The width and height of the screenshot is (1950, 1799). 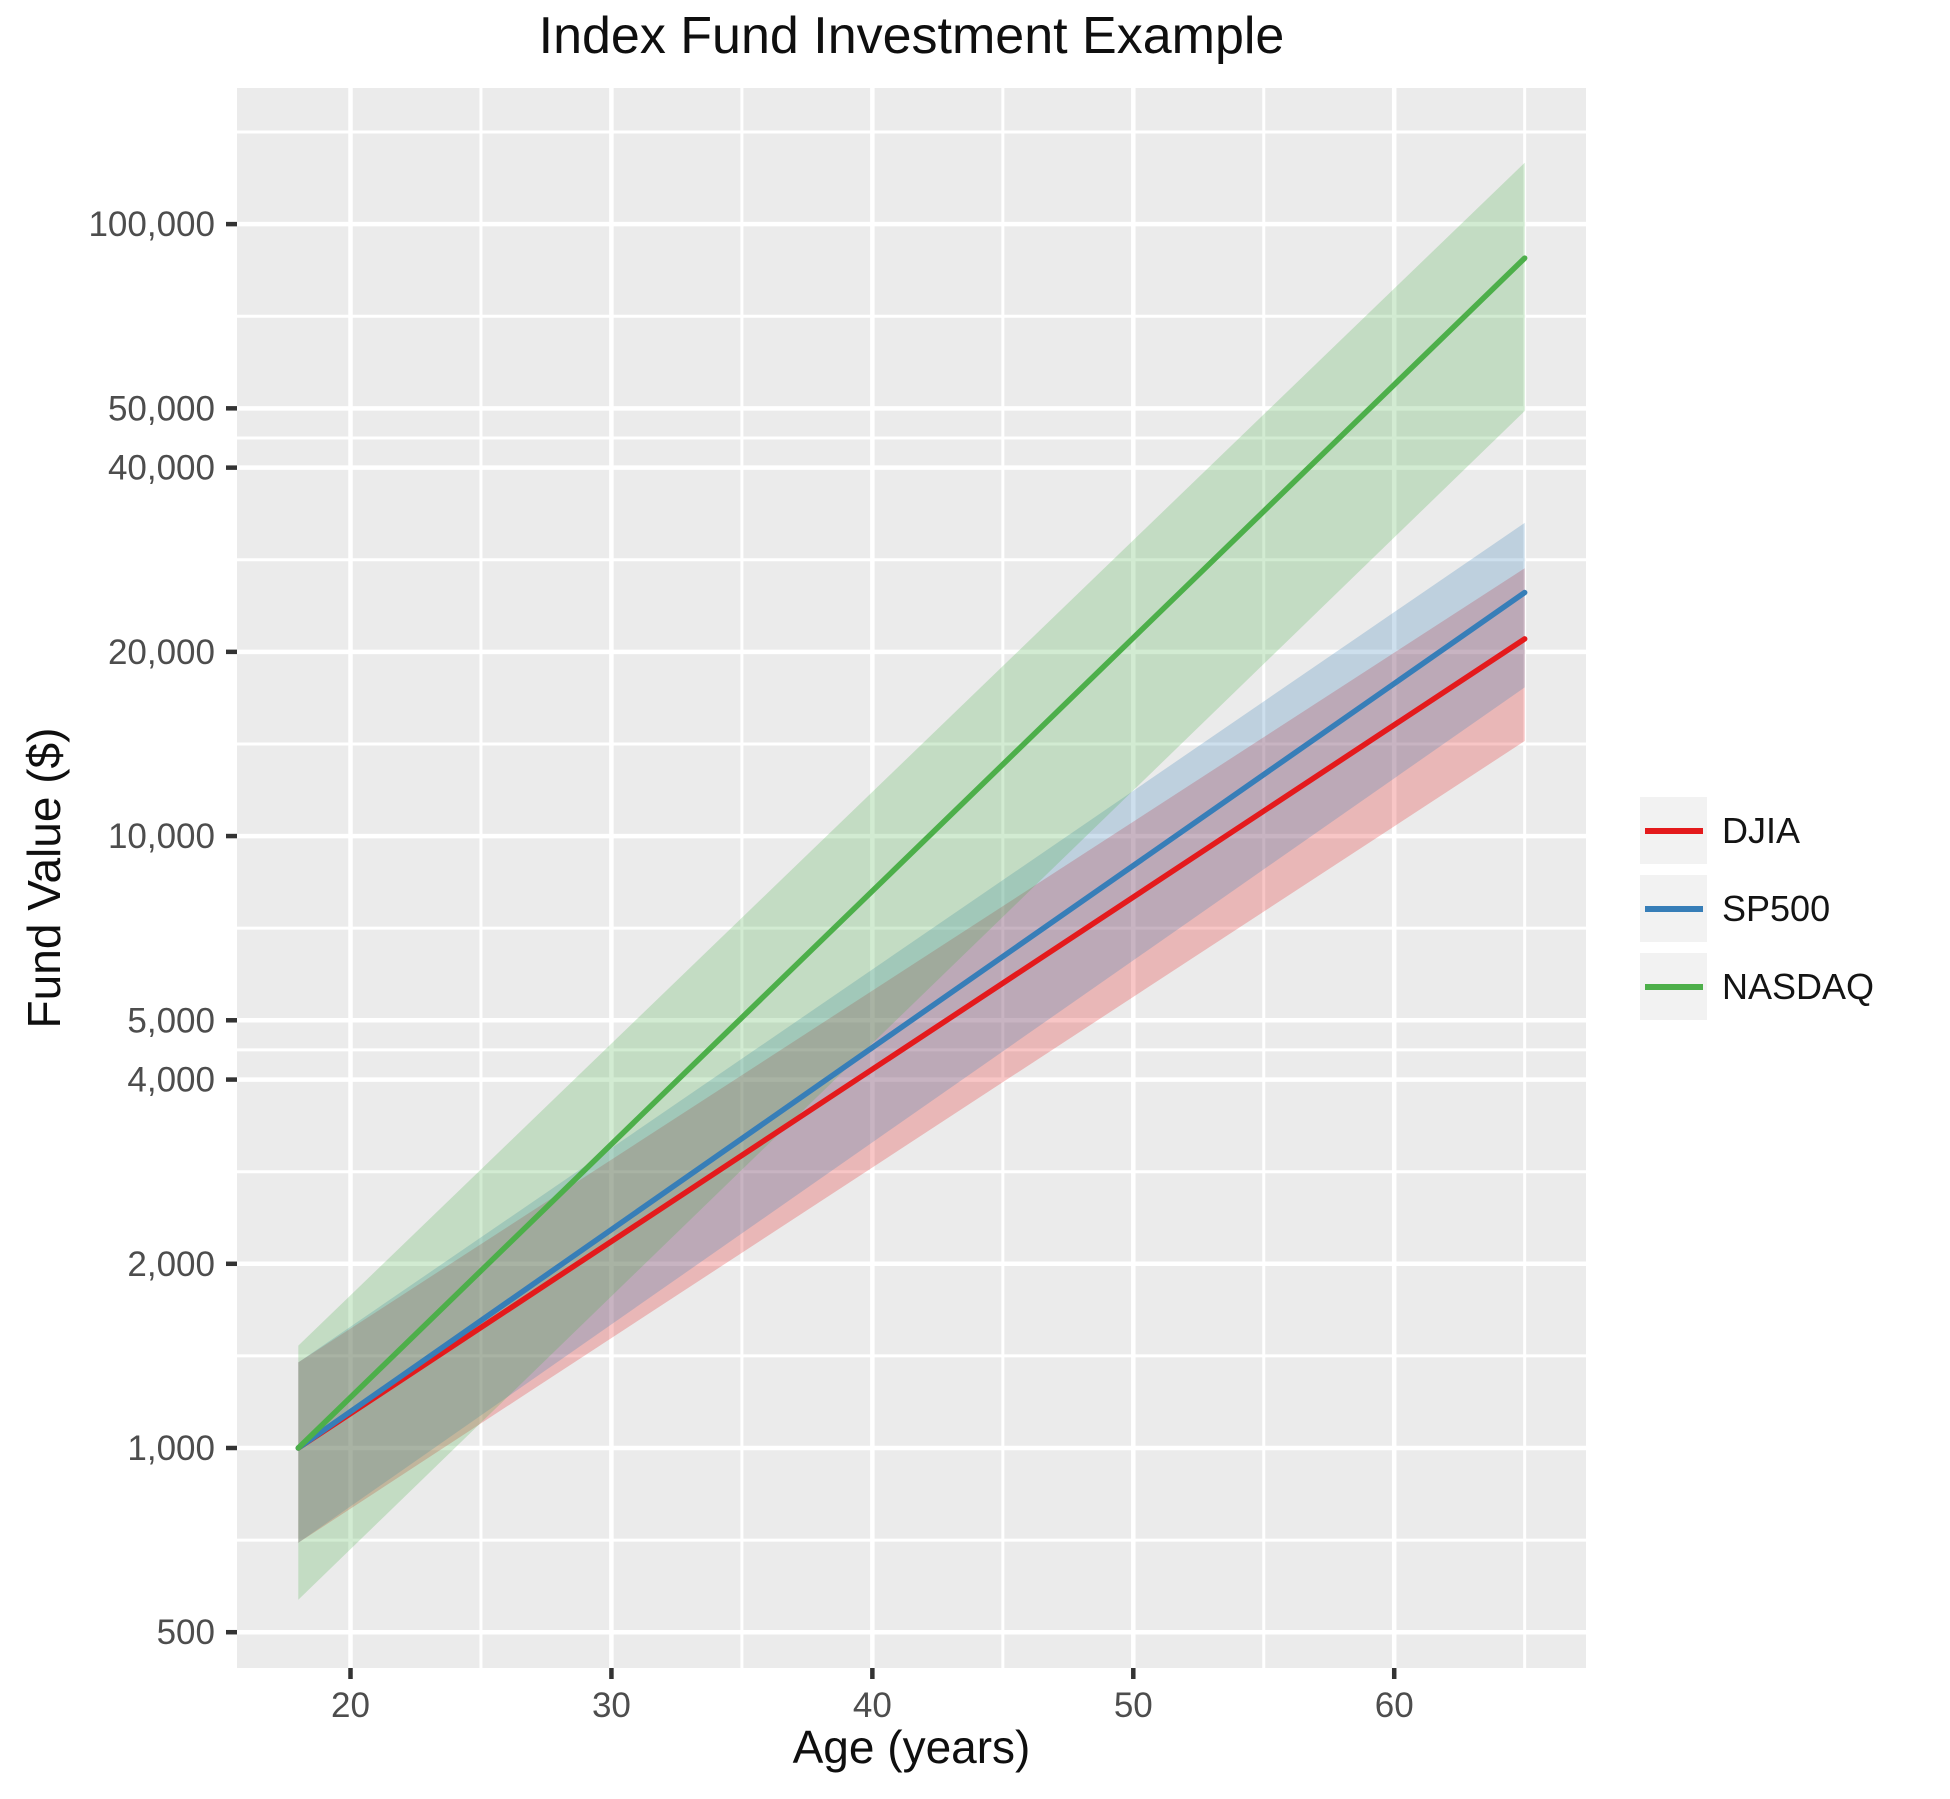 What do you see at coordinates (171, 1264) in the screenshot?
I see `y-tick-label: 2,000` at bounding box center [171, 1264].